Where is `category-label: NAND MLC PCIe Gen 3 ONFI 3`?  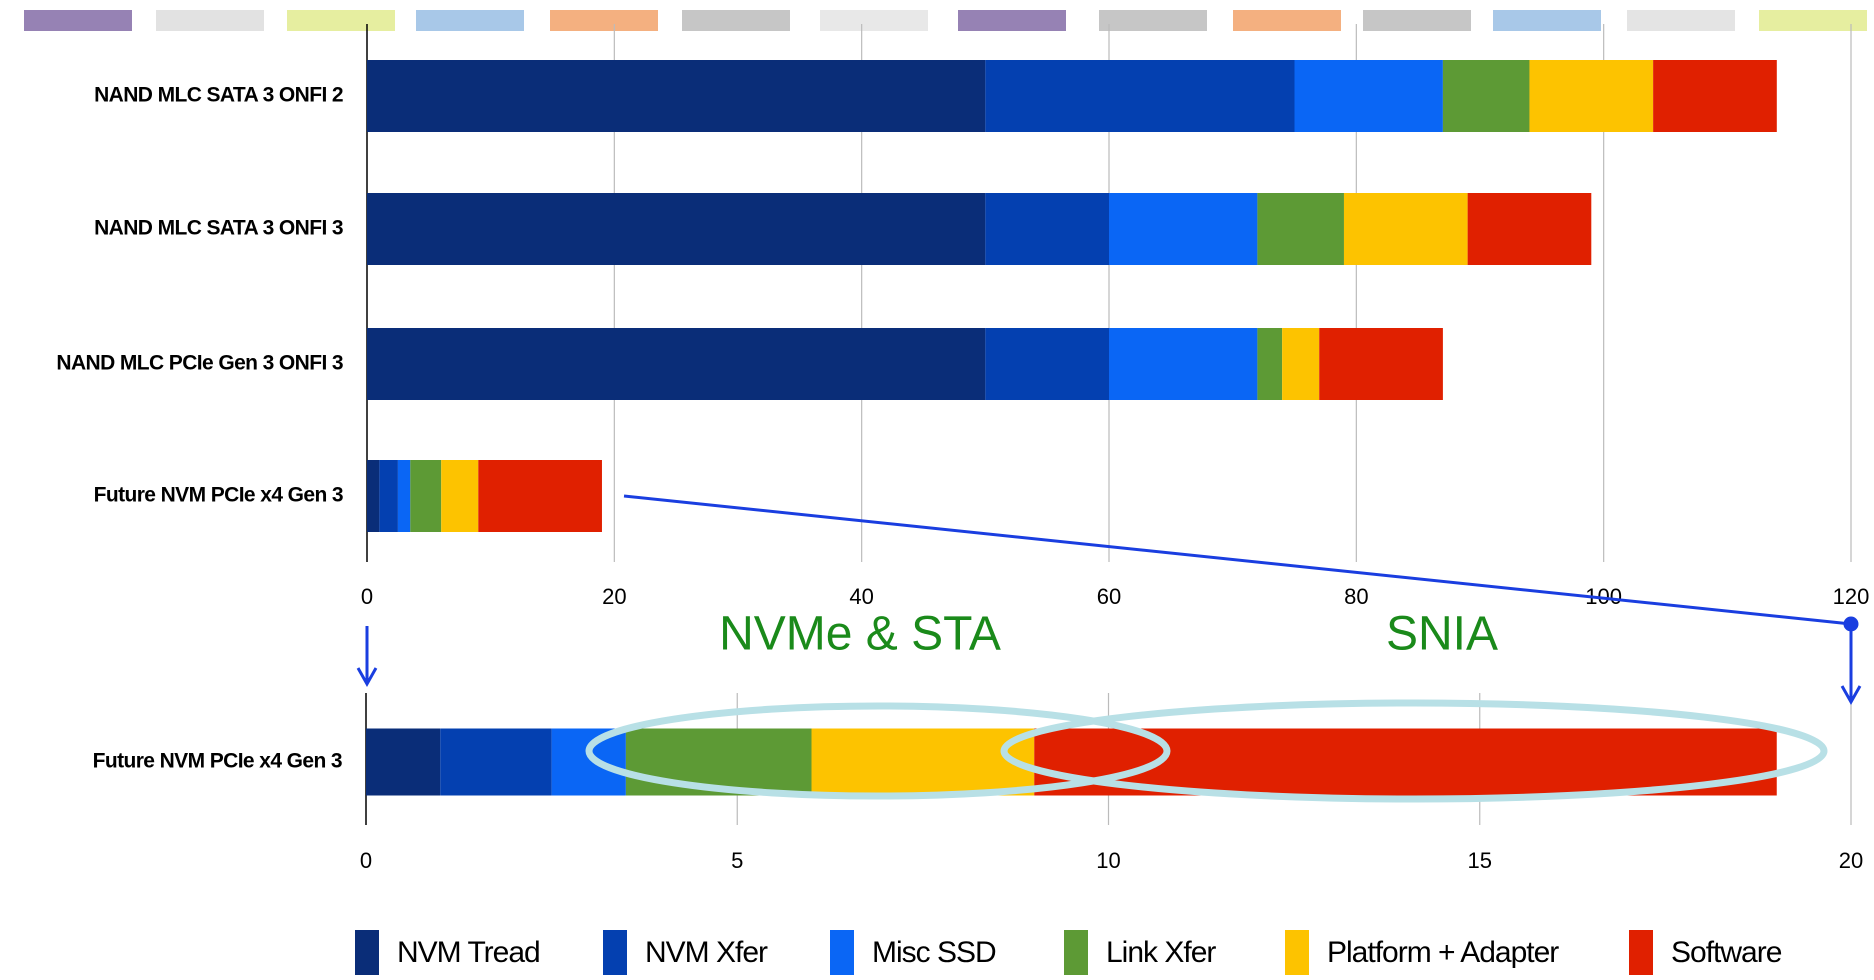 category-label: NAND MLC PCIe Gen 3 ONFI 3 is located at coordinates (199, 363).